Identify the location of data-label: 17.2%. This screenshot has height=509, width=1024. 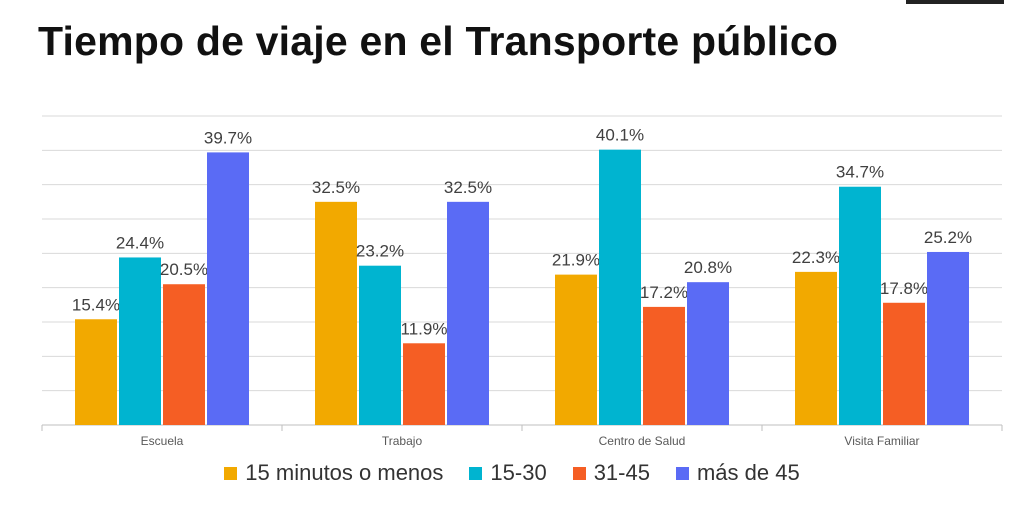
(664, 292).